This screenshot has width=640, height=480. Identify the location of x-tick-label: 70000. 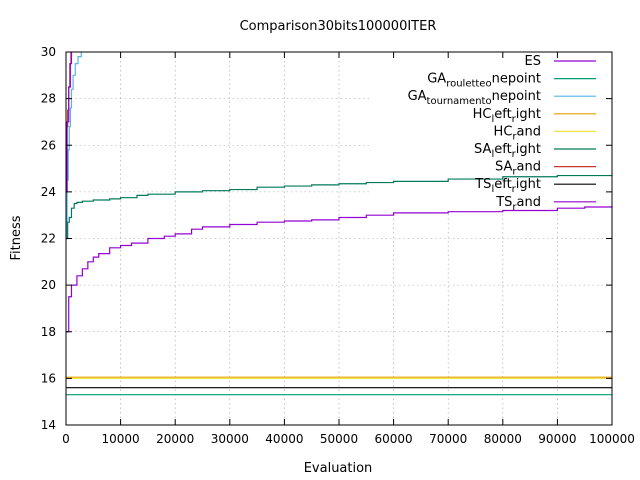
(448, 439).